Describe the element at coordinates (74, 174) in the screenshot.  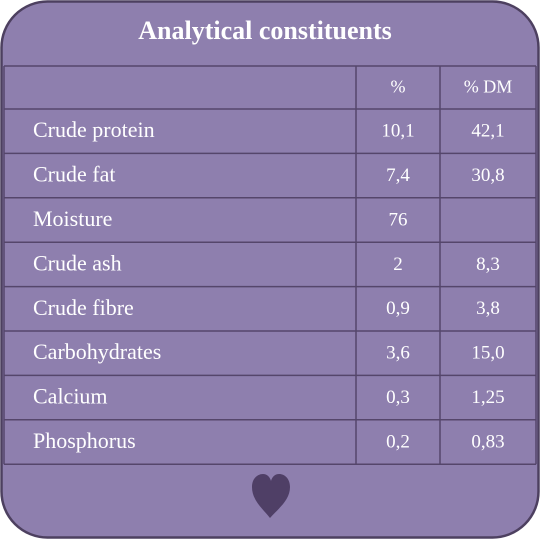
I see `row-label: Crude fat` at that location.